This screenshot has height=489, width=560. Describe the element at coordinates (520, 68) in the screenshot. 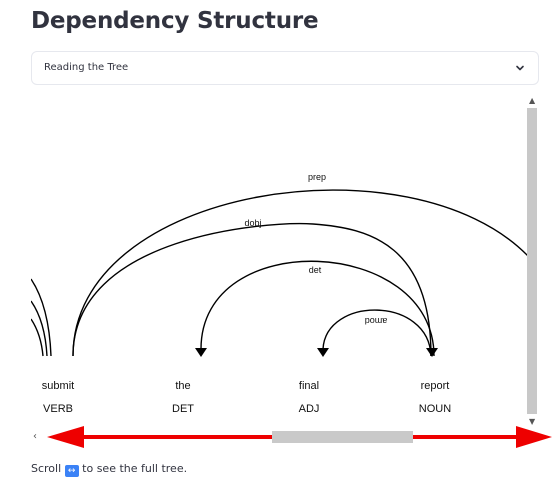

I see `chevron-down-icon` at that location.